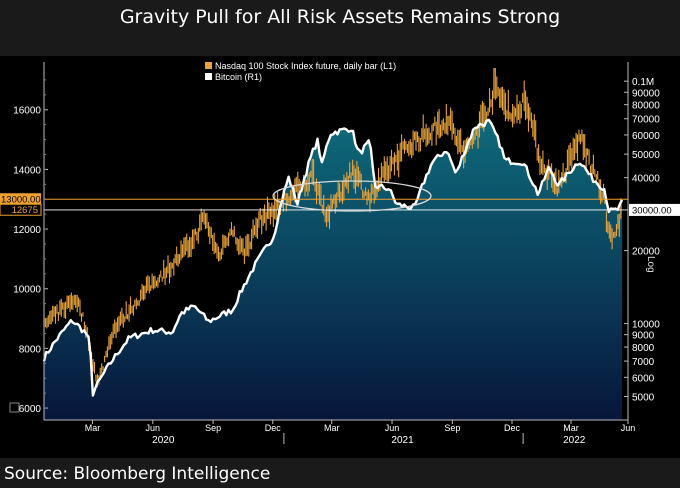 The width and height of the screenshot is (680, 488). Describe the element at coordinates (208, 65) in the screenshot. I see `legend-swatch-nasdaq` at that location.